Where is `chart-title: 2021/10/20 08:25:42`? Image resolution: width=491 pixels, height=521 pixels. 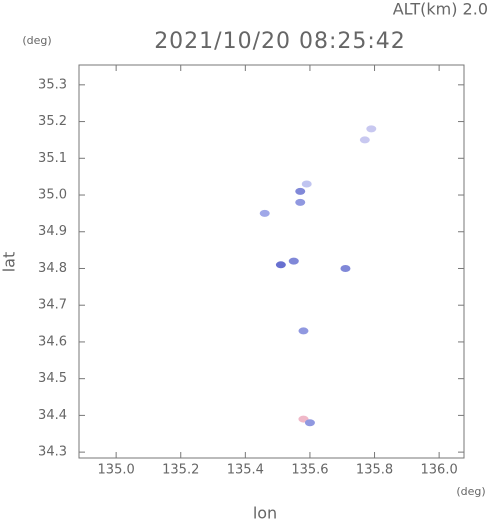 chart-title: 2021/10/20 08:25:42 is located at coordinates (280, 41).